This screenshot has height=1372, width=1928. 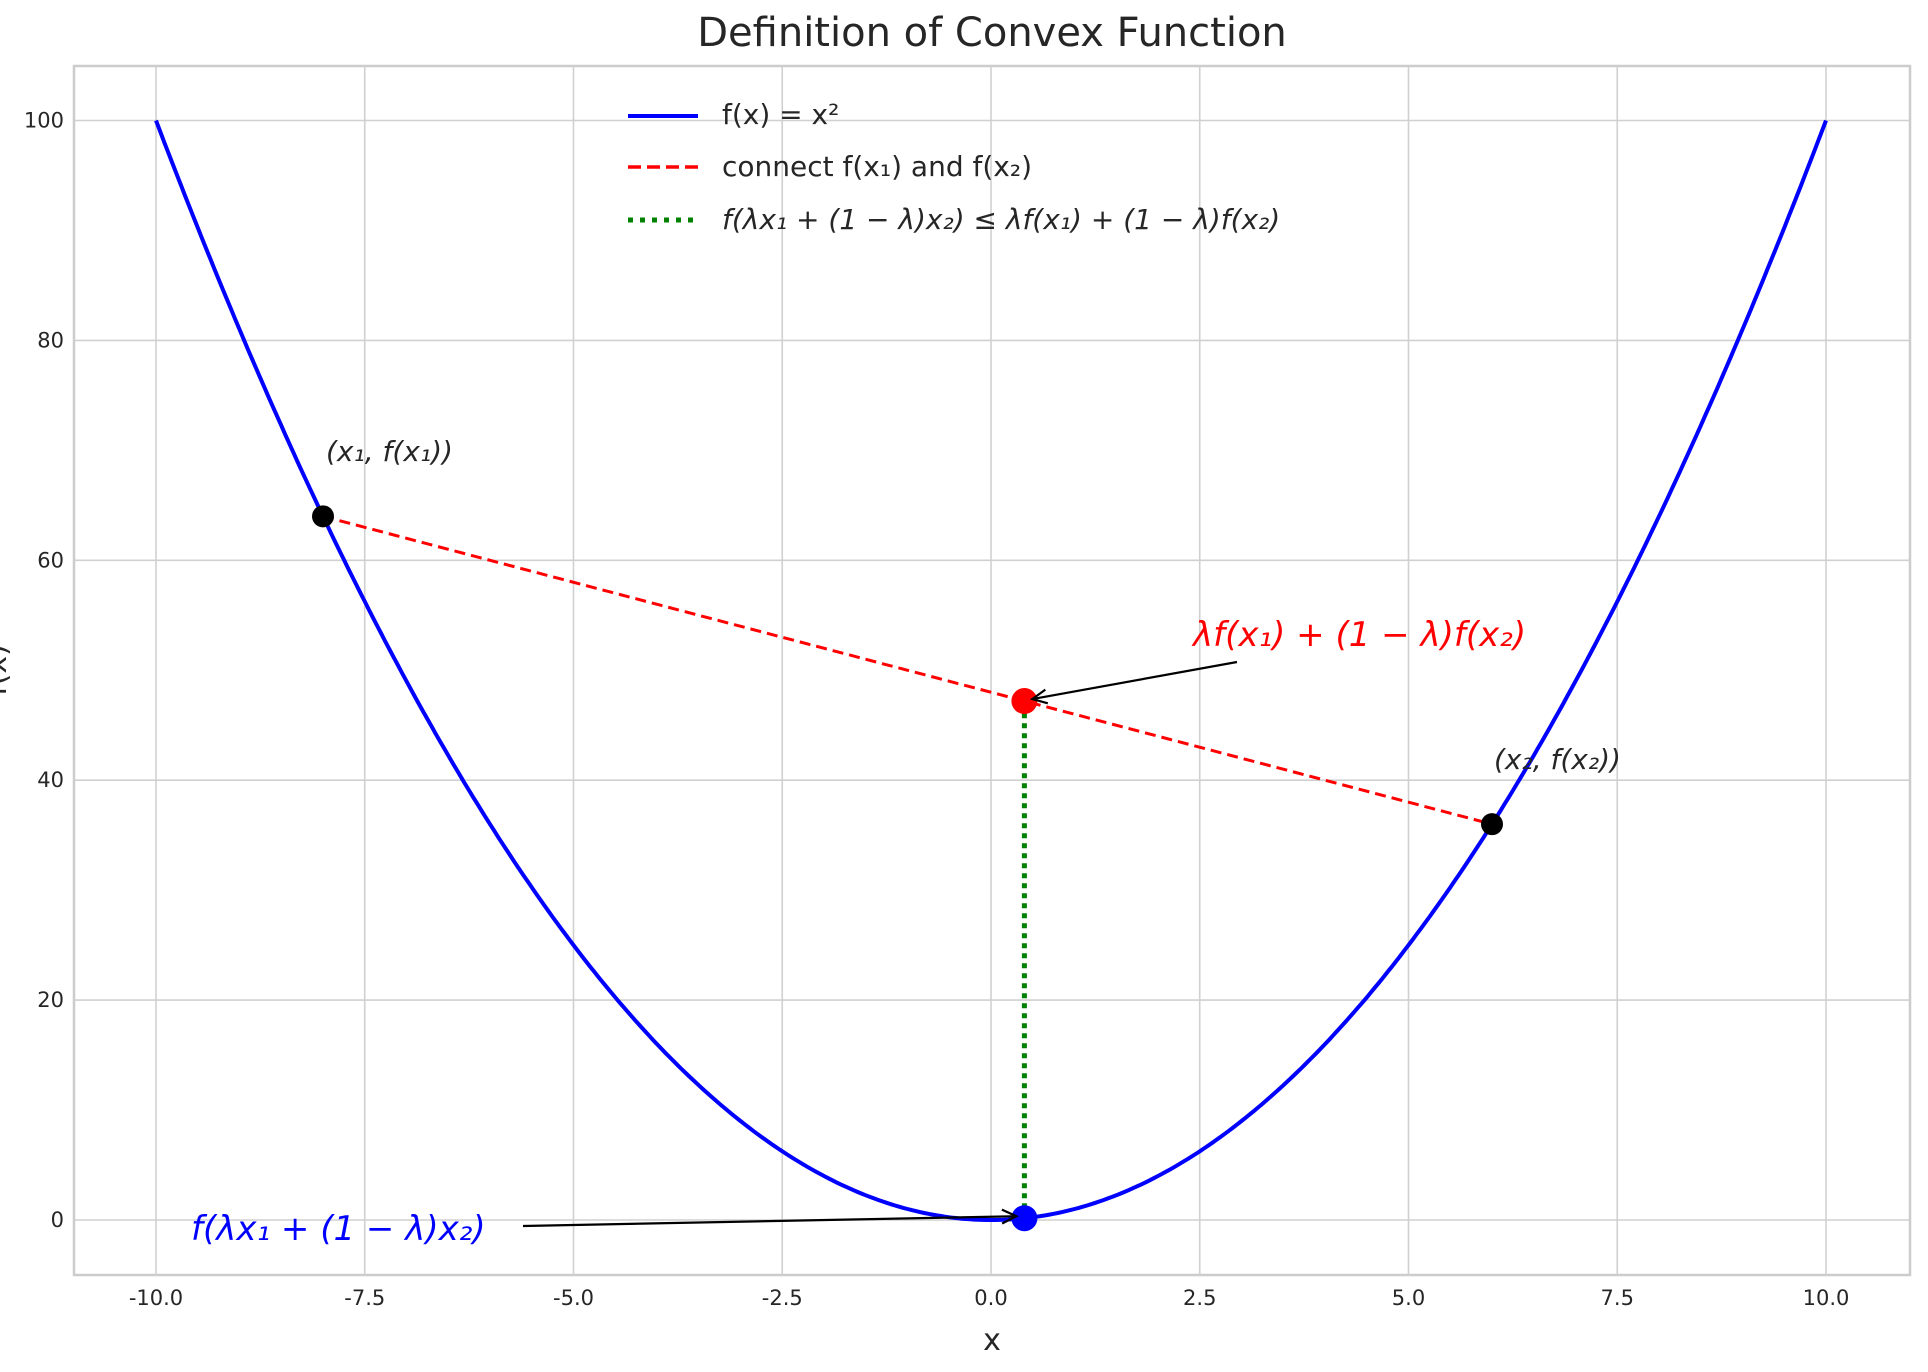 I want to click on x-tick-label: -7.5, so click(x=364, y=1298).